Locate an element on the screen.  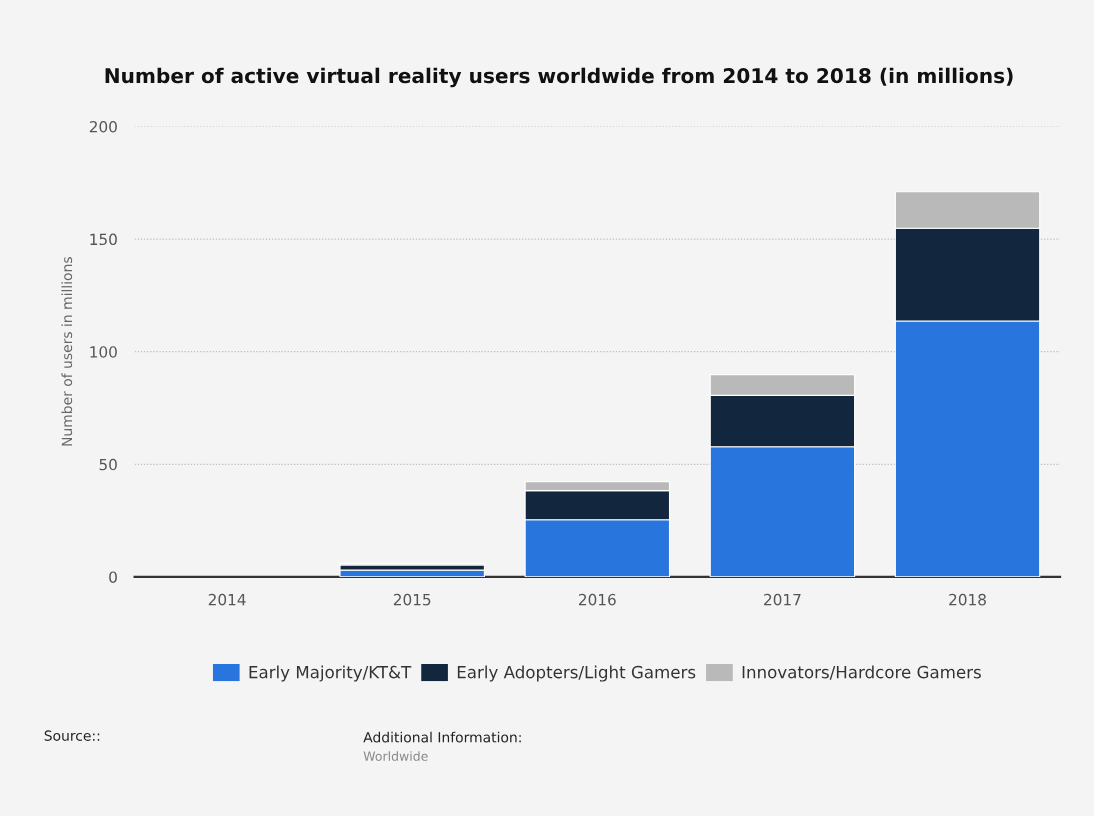
x-tick-label: 2014 is located at coordinates (227, 599).